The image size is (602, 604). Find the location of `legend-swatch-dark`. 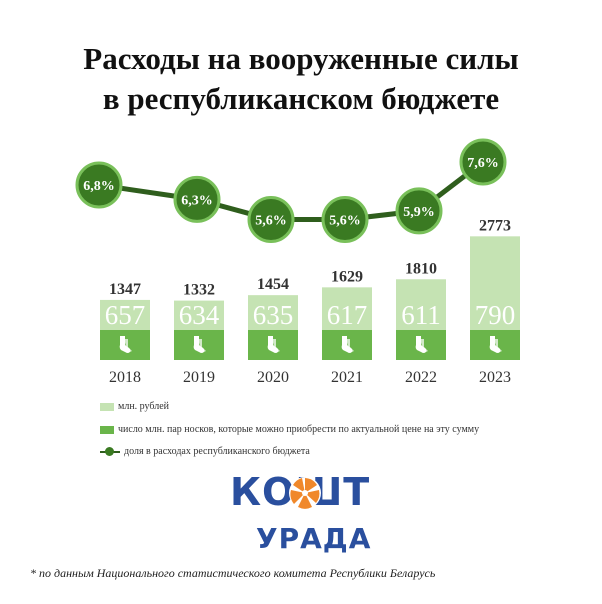

legend-swatch-dark is located at coordinates (107, 429).